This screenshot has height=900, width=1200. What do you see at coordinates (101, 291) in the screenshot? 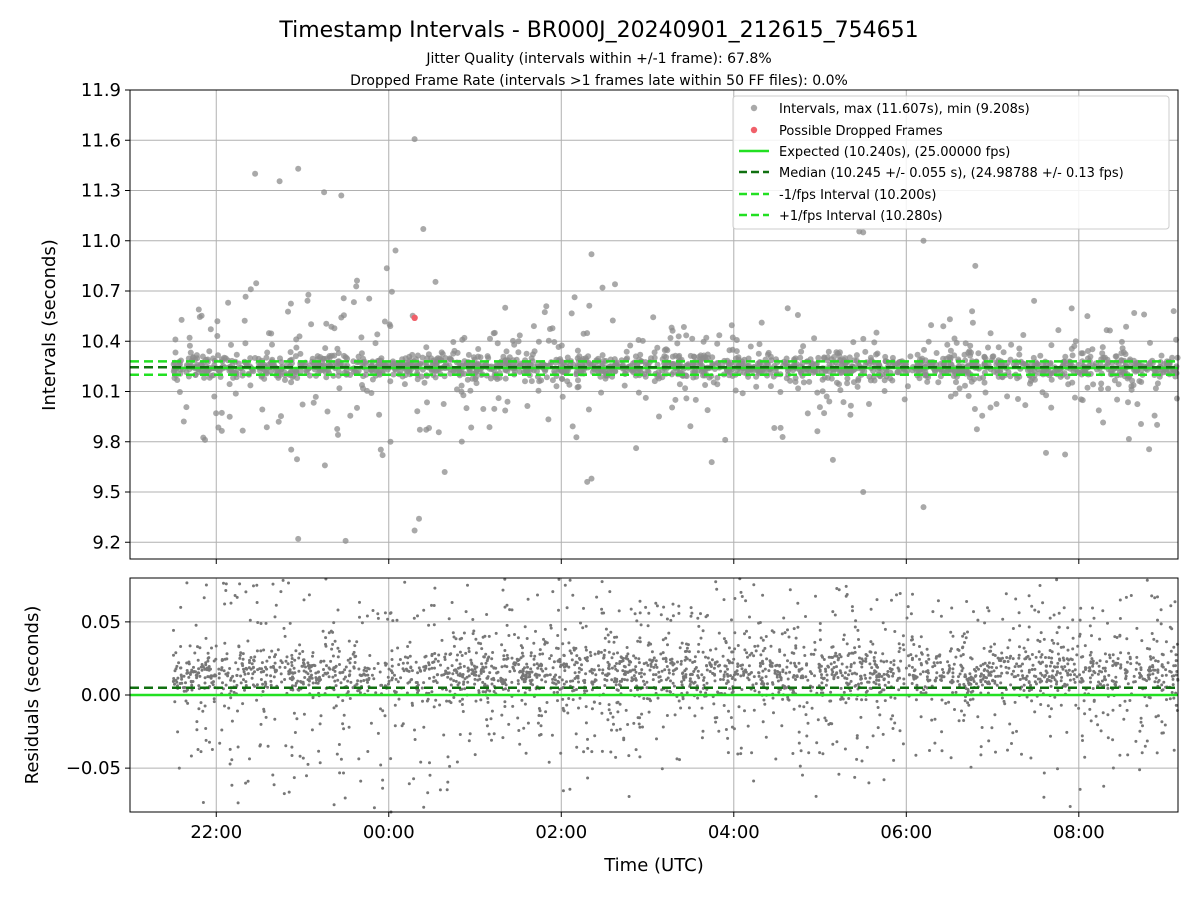
I see `intervals-y-tick-label: 10.7` at bounding box center [101, 291].